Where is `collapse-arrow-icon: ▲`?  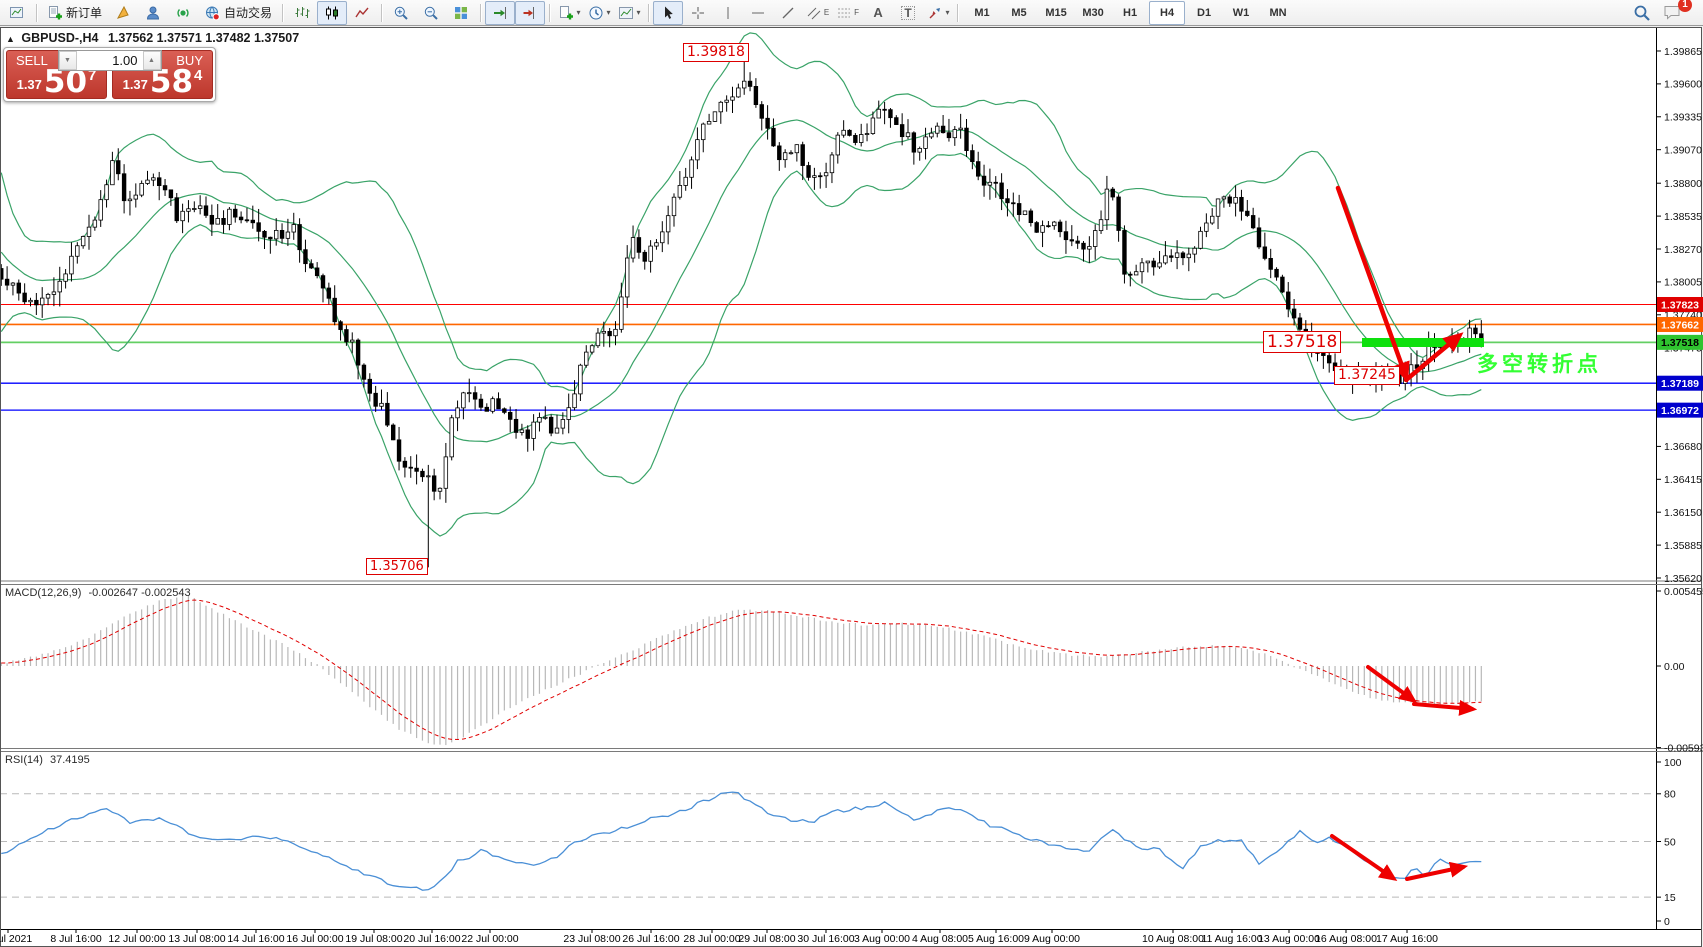 collapse-arrow-icon: ▲ is located at coordinates (10, 39).